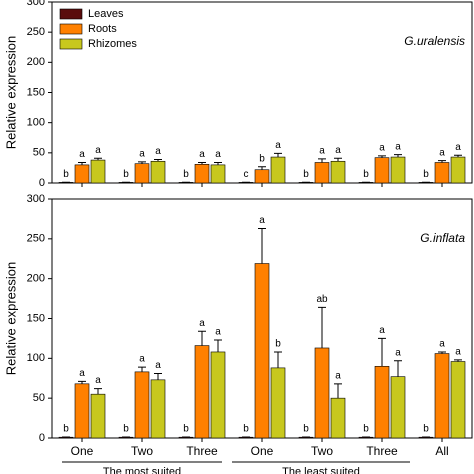 This screenshot has height=474, width=474. What do you see at coordinates (10, 318) in the screenshot?
I see `y-axis-label: Relative expression` at bounding box center [10, 318].